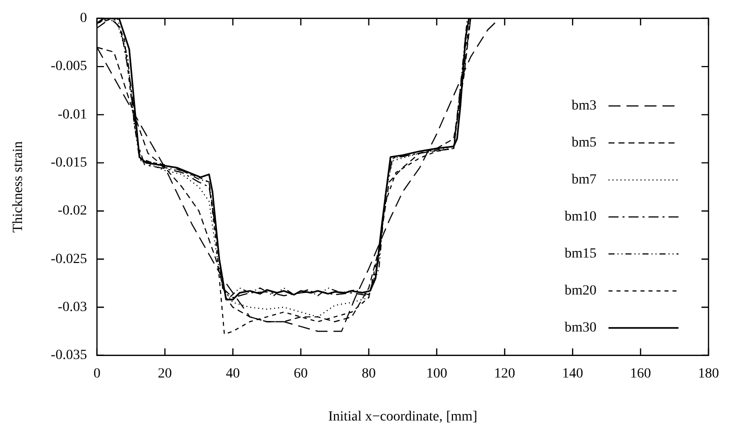 The width and height of the screenshot is (729, 433). I want to click on legend-label: bm7, so click(584, 180).